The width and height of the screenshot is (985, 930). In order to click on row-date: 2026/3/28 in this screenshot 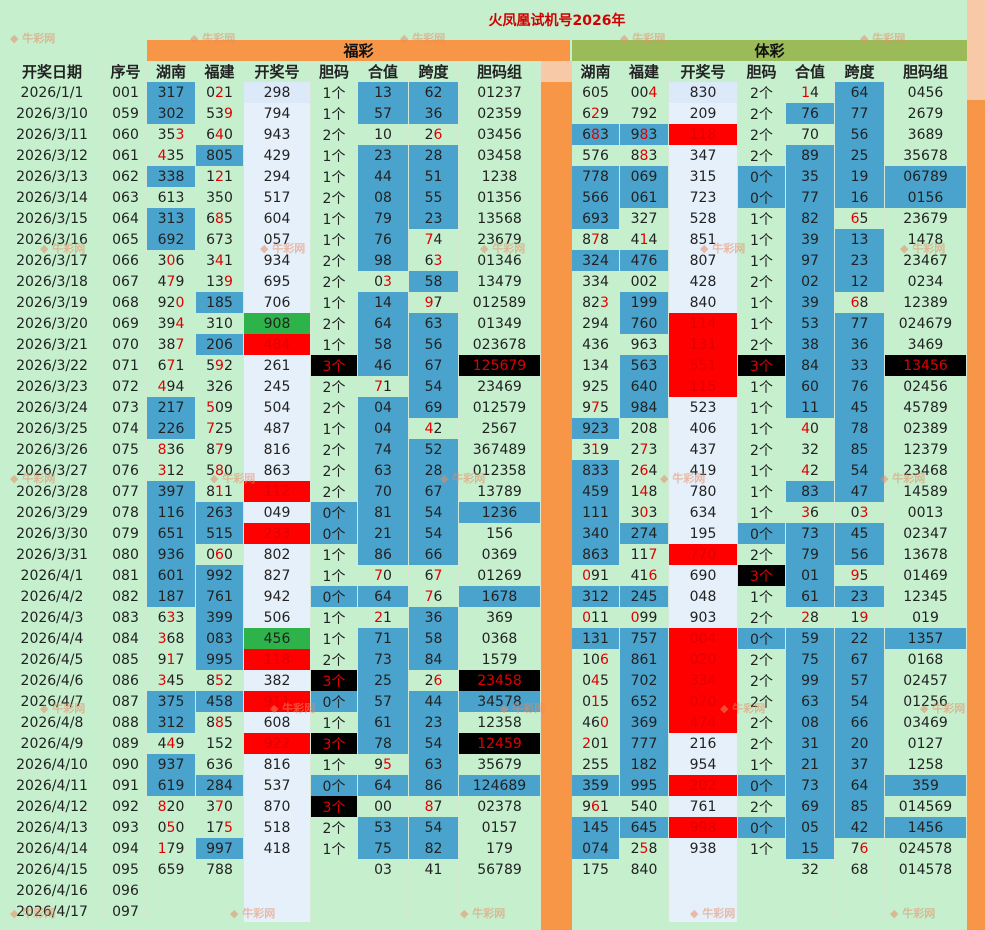, I will do `click(52, 491)`.